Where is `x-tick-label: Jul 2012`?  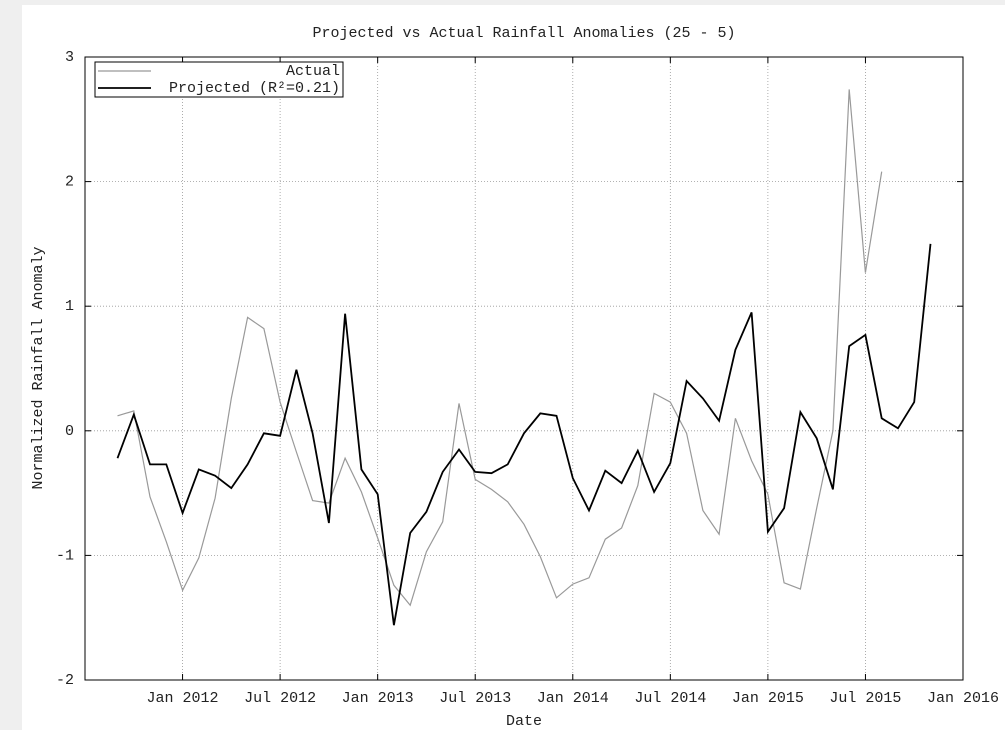
x-tick-label: Jul 2012 is located at coordinates (280, 698).